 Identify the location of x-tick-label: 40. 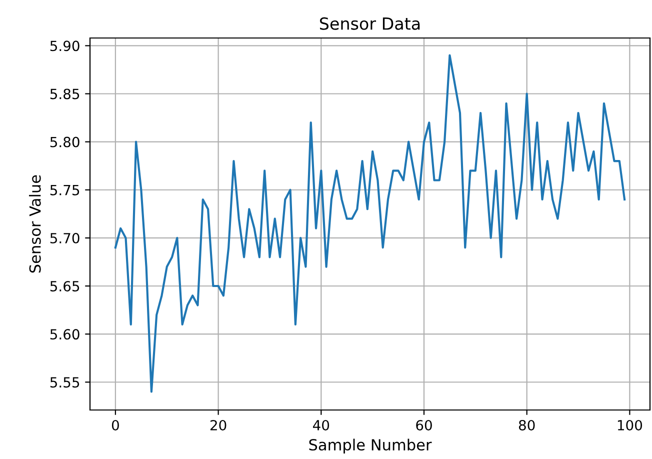
(321, 425).